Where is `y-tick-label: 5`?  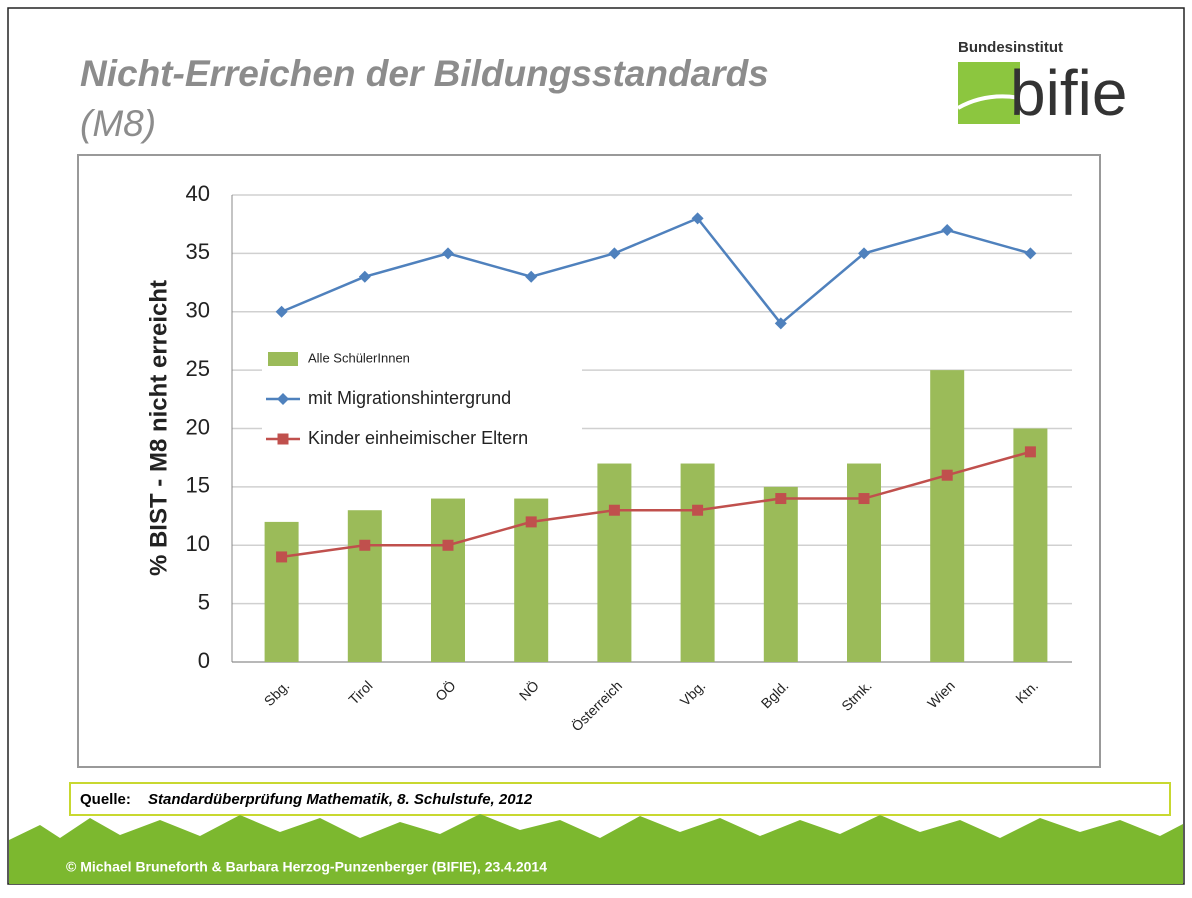 y-tick-label: 5 is located at coordinates (204, 601).